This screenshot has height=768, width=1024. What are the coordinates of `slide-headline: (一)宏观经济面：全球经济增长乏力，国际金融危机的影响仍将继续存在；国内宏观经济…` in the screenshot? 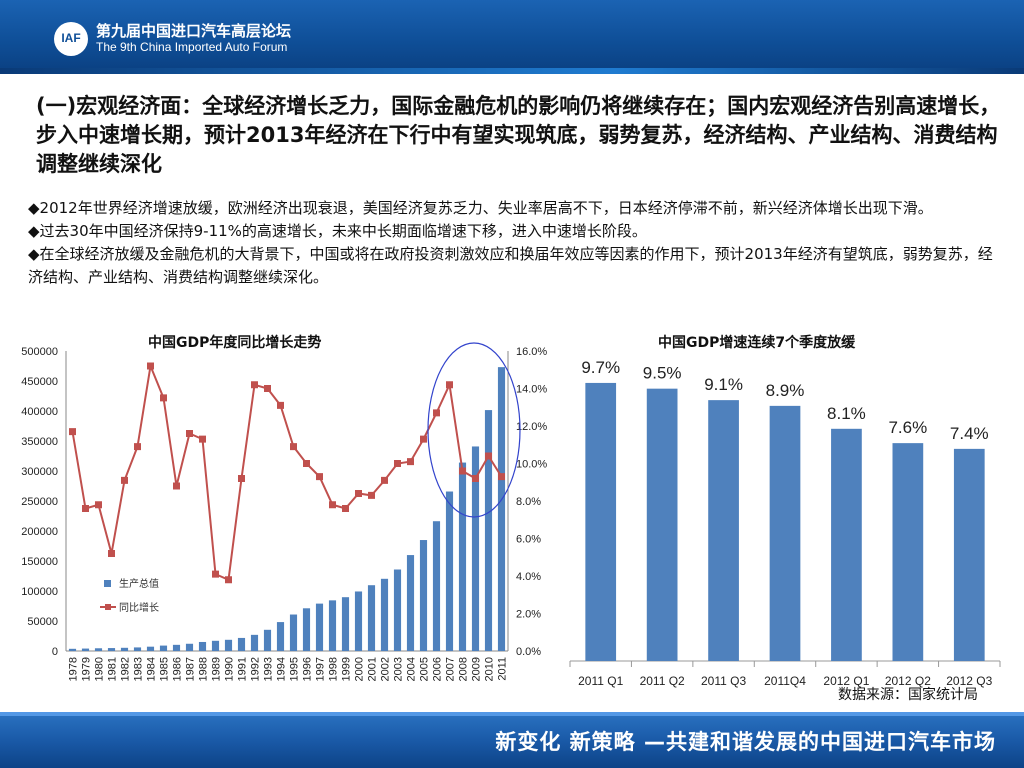 It's located at (518, 135).